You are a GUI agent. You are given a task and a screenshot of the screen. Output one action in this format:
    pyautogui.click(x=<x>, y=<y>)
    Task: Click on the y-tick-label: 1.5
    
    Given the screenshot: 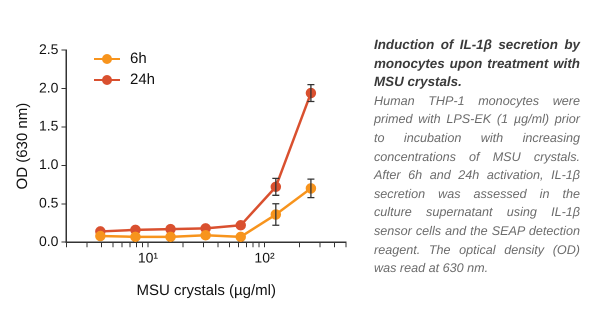 What is the action you would take?
    pyautogui.click(x=48, y=126)
    